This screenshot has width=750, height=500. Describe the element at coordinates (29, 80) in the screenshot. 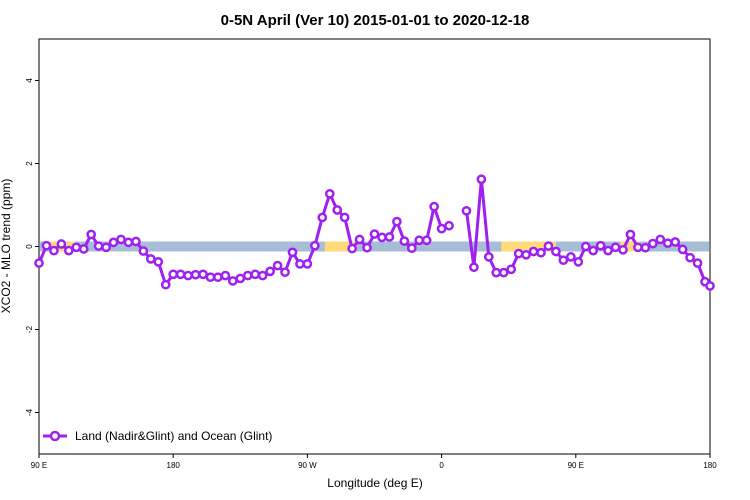

I see `y-tick-label: 4` at that location.